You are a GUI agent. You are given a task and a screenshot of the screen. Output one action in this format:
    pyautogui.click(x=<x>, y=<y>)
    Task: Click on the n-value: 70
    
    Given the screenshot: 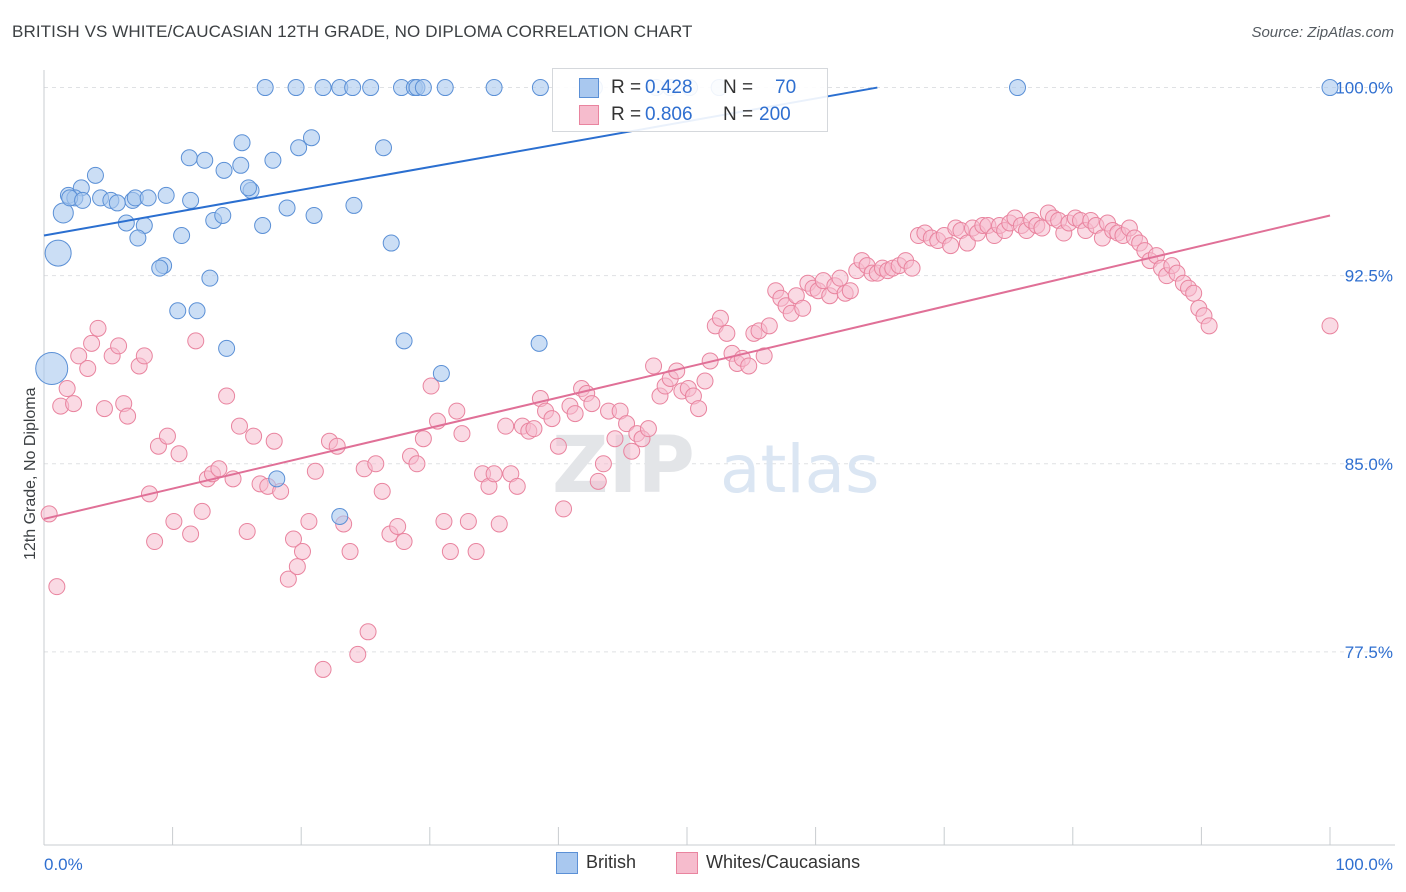 What is the action you would take?
    pyautogui.click(x=786, y=87)
    